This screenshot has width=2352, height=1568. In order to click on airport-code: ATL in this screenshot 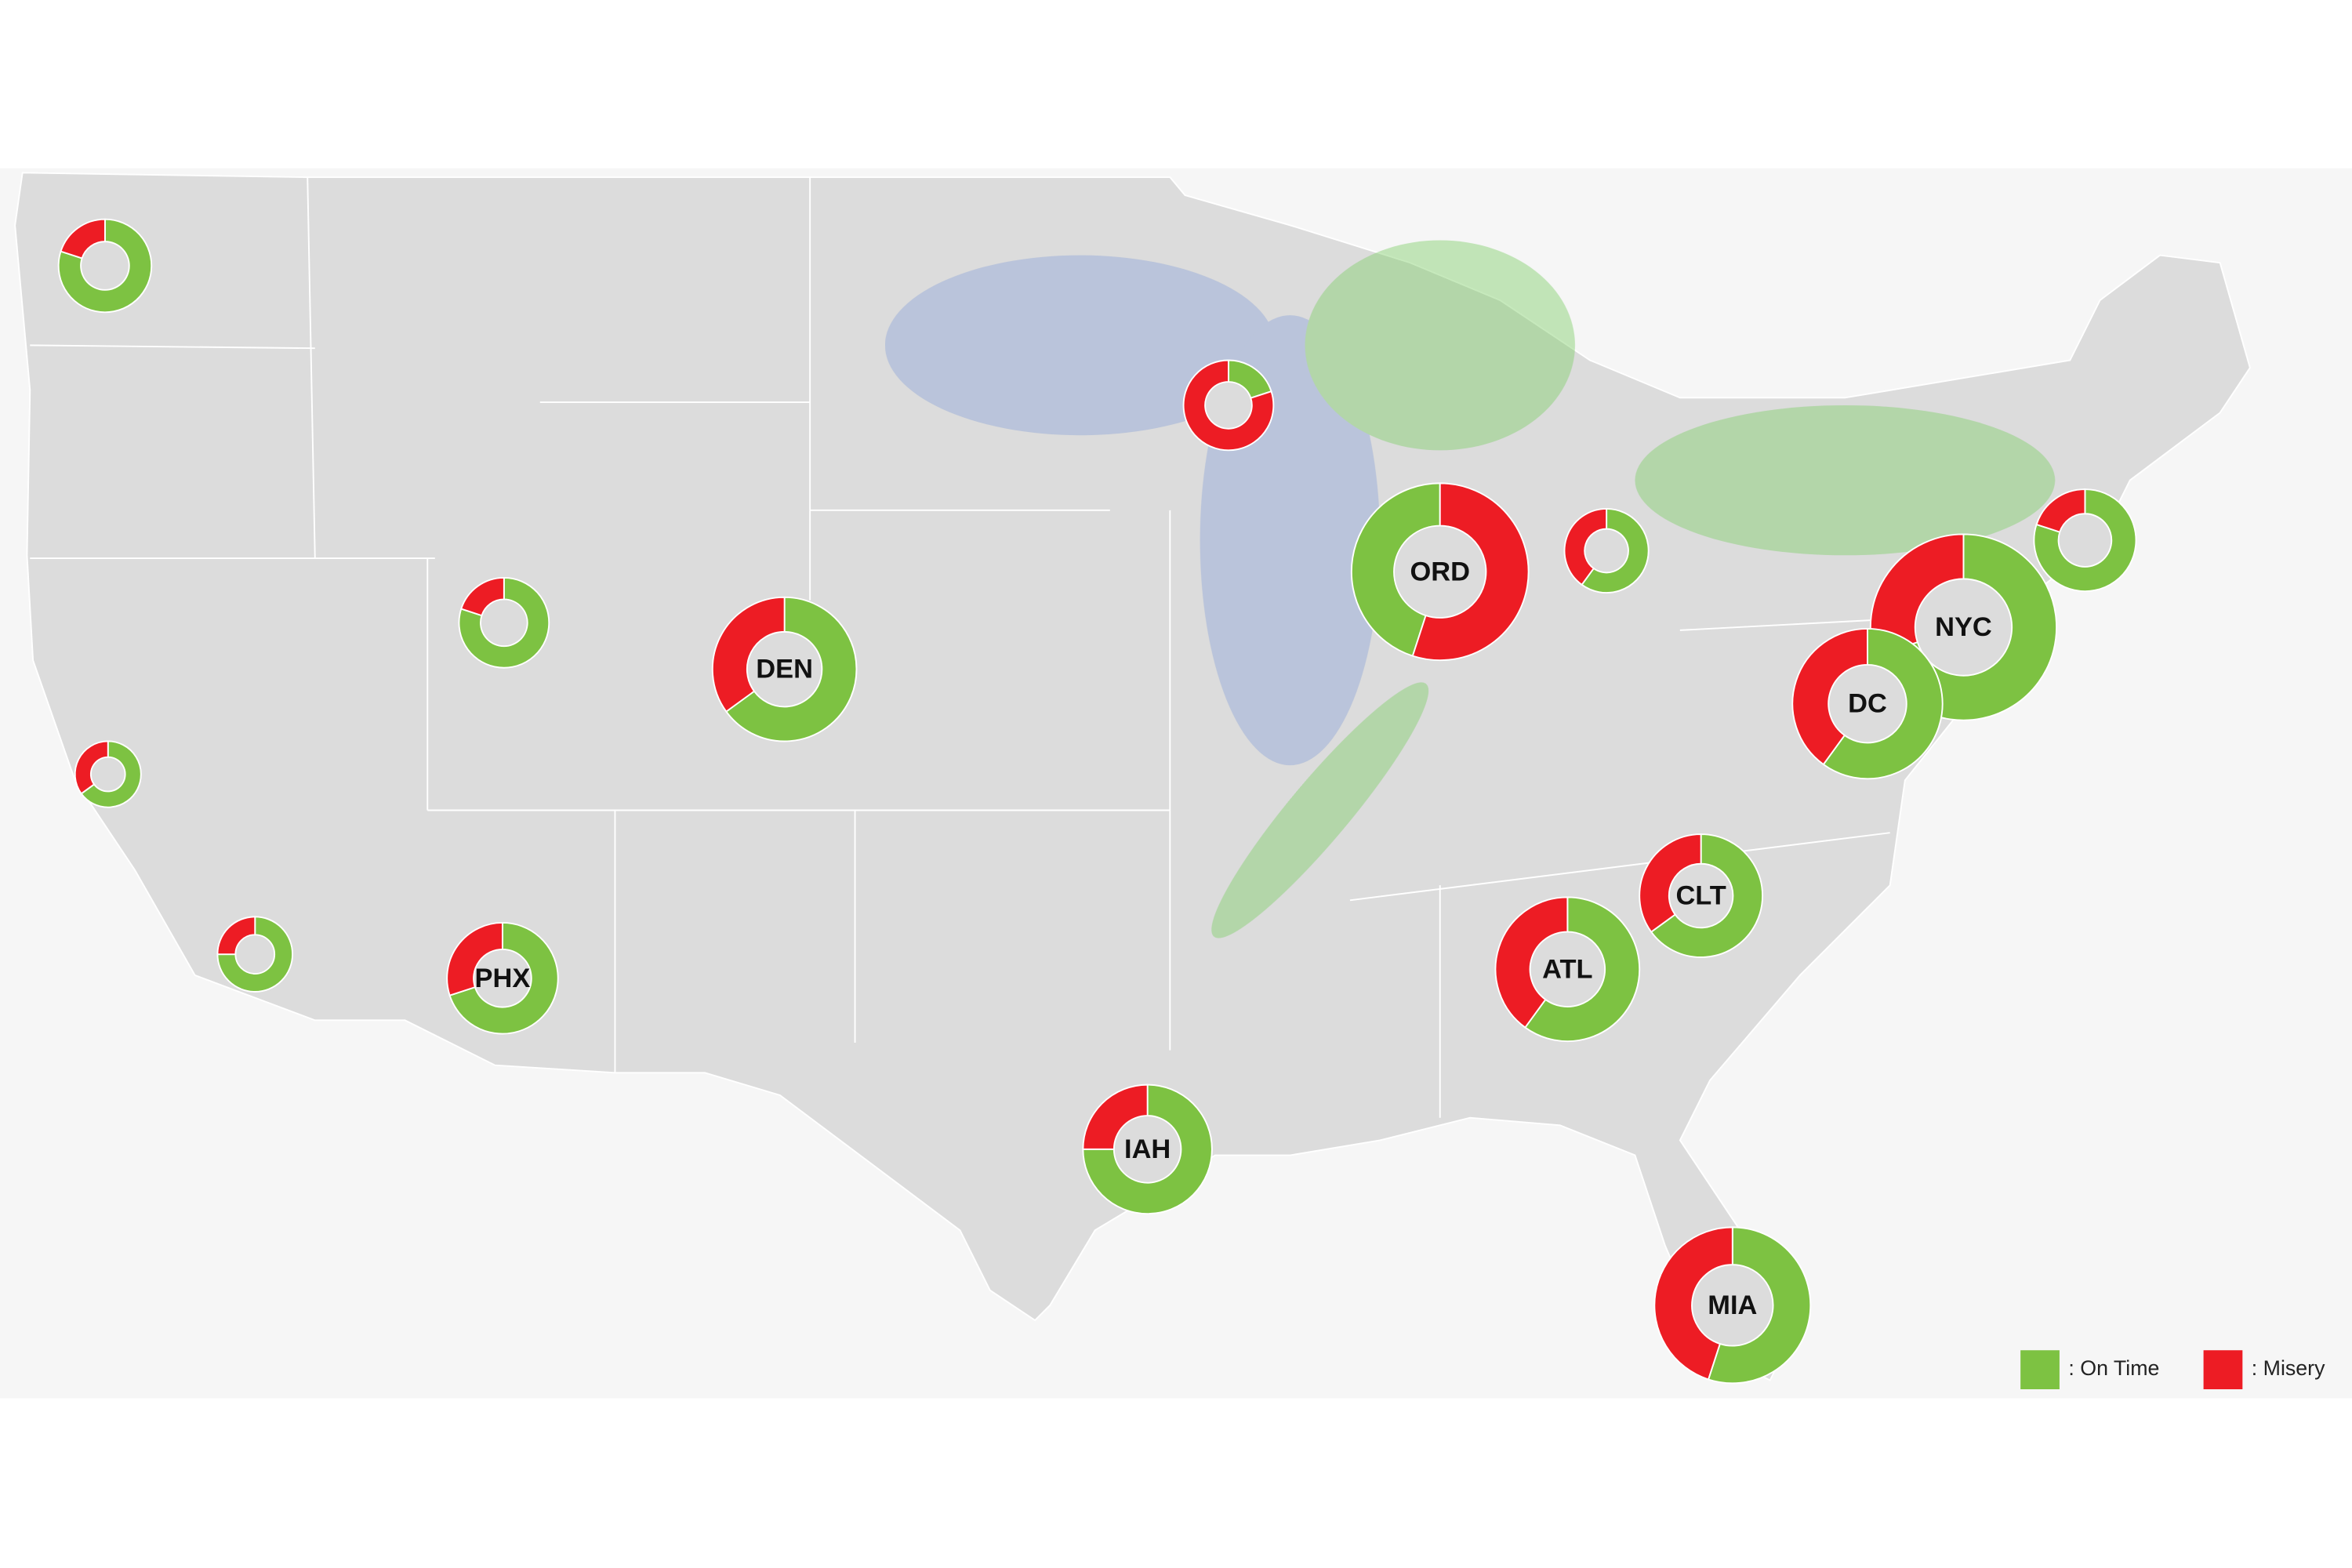, I will do `click(1567, 969)`.